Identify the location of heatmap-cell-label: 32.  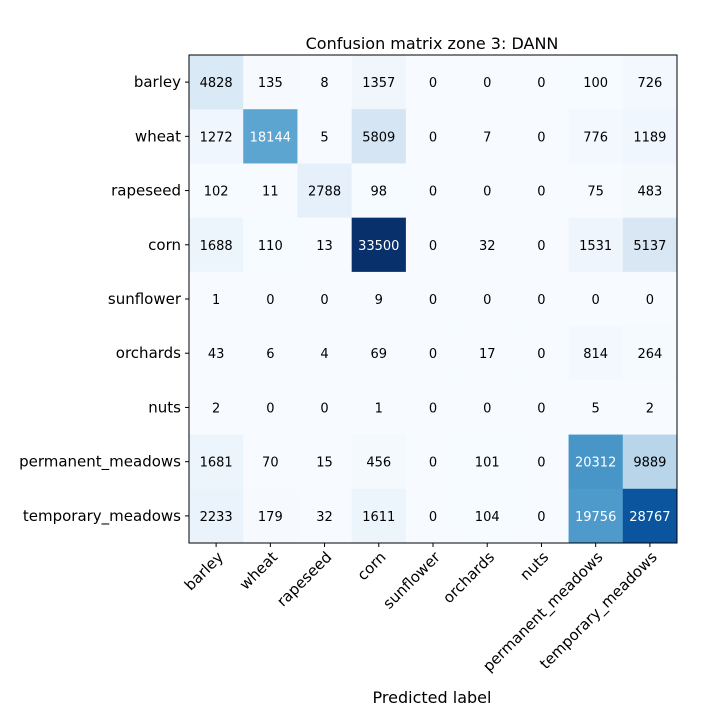
(324, 517).